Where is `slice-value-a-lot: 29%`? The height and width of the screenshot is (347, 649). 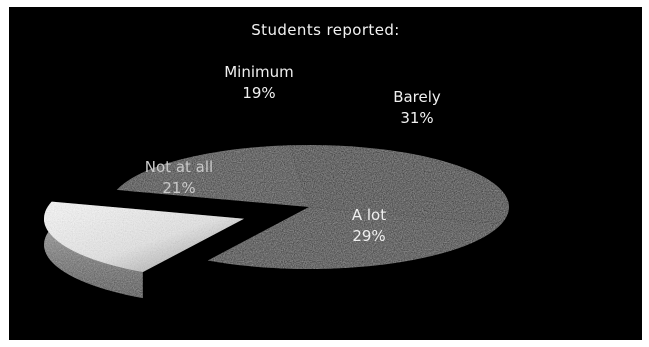
slice-value-a-lot: 29% is located at coordinates (368, 236).